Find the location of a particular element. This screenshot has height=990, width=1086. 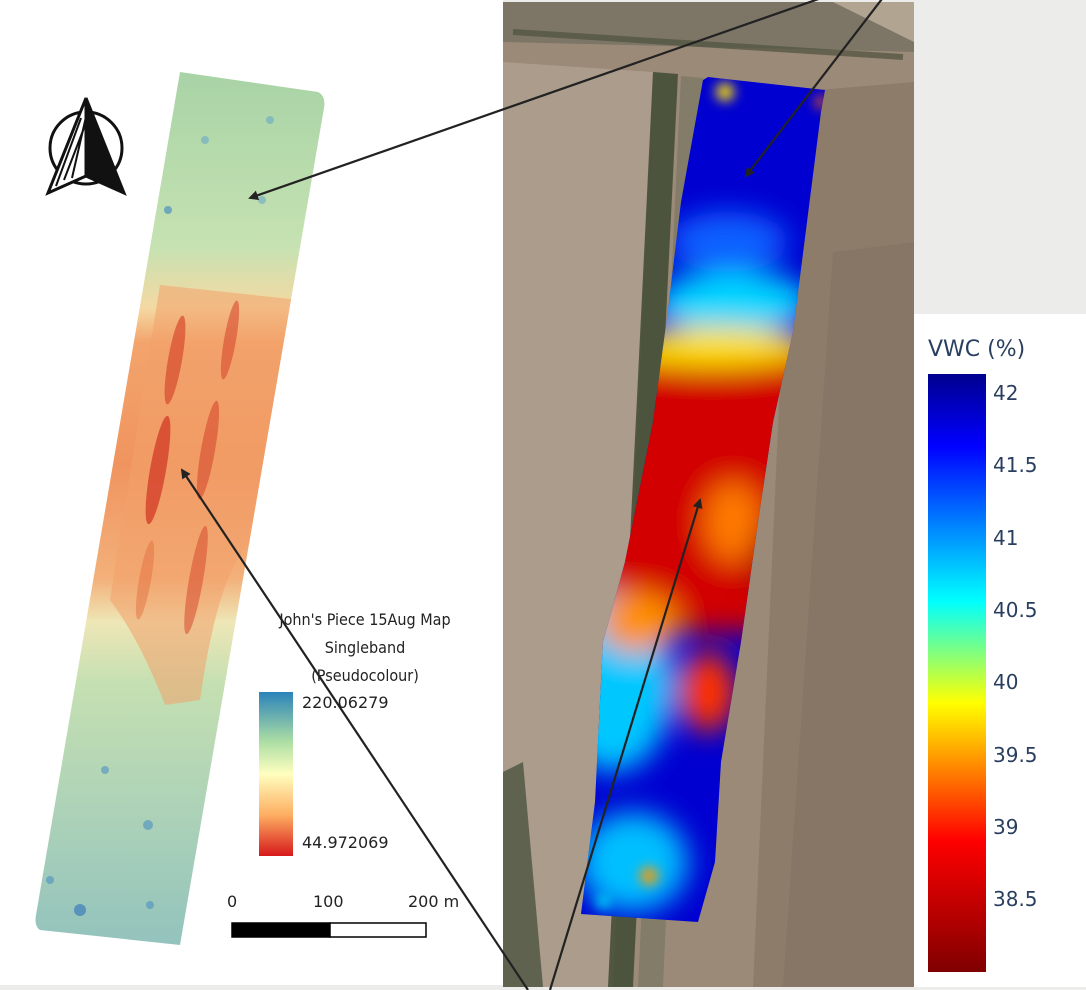

colorbar-canvas is located at coordinates (957, 673).